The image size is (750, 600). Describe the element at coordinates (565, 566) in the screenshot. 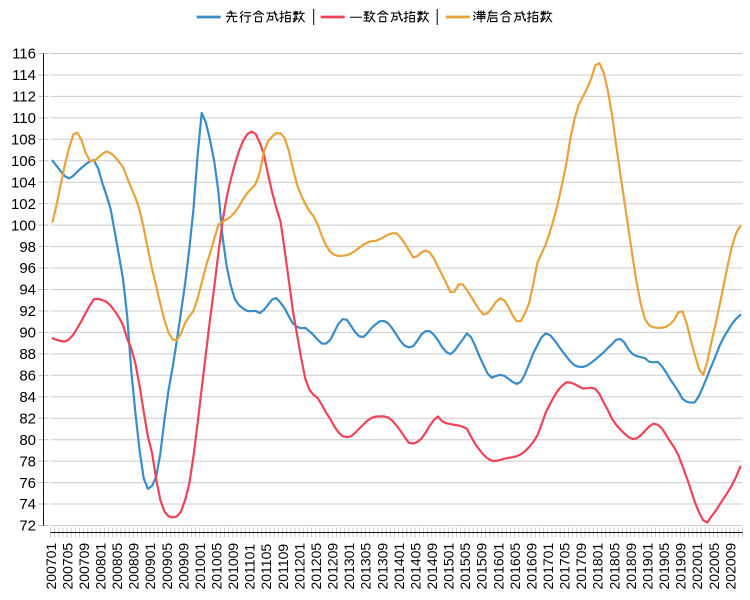

I see `svg-text: 201705` at that location.